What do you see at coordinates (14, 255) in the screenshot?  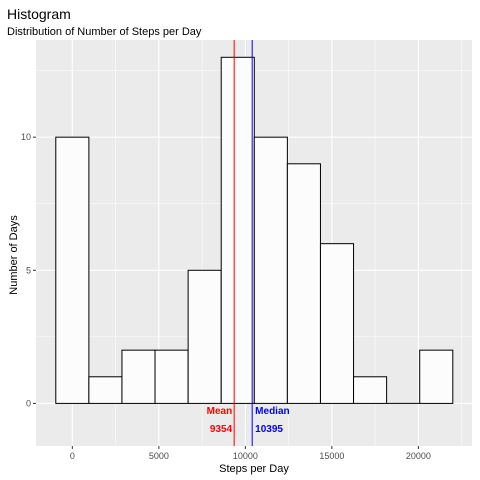 I see `y-axis-title: Number of Days` at bounding box center [14, 255].